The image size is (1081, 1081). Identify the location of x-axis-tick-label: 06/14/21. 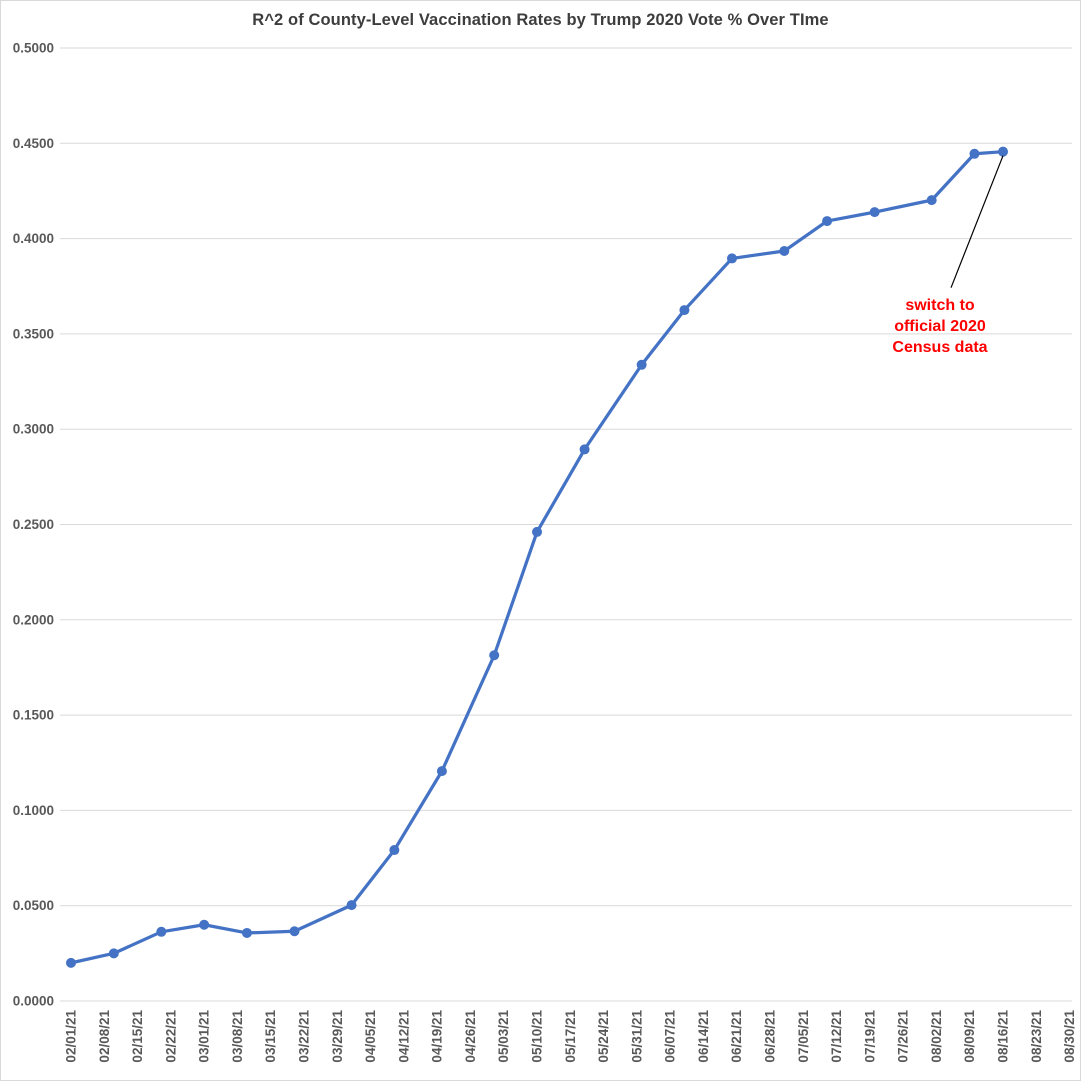
(703, 1036).